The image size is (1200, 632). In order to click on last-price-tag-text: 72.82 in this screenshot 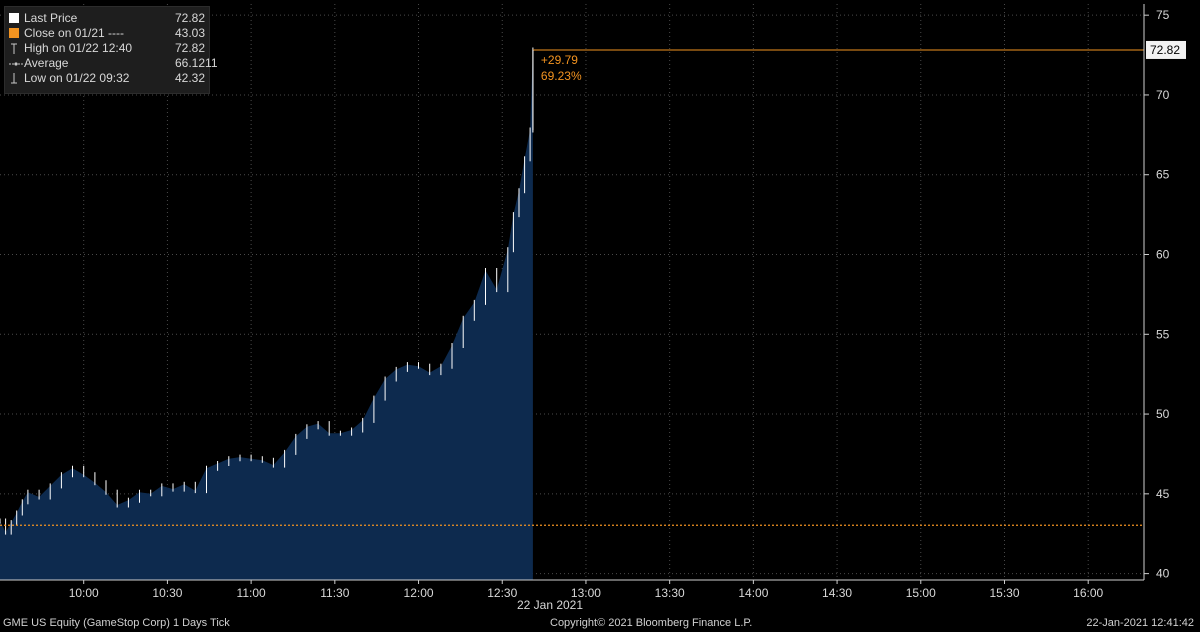, I will do `click(1165, 50)`.